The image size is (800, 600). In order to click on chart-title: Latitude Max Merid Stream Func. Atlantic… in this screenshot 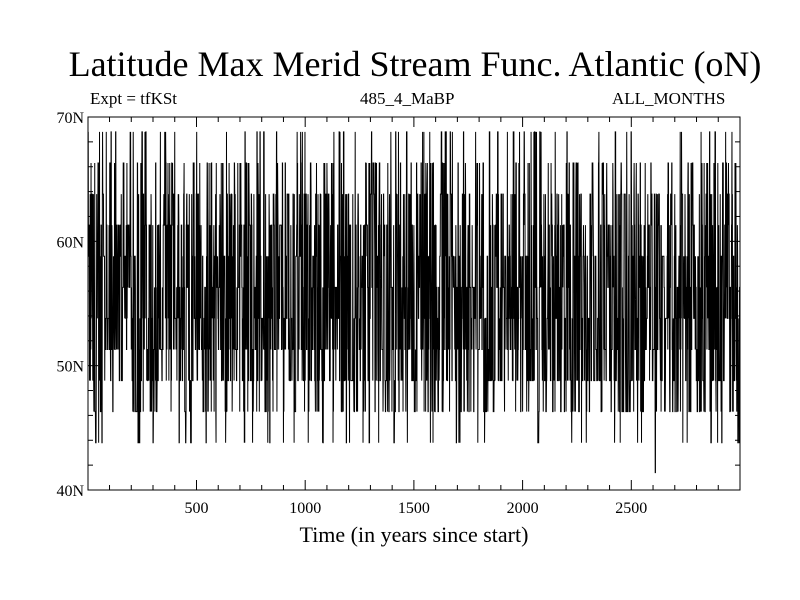, I will do `click(415, 64)`.